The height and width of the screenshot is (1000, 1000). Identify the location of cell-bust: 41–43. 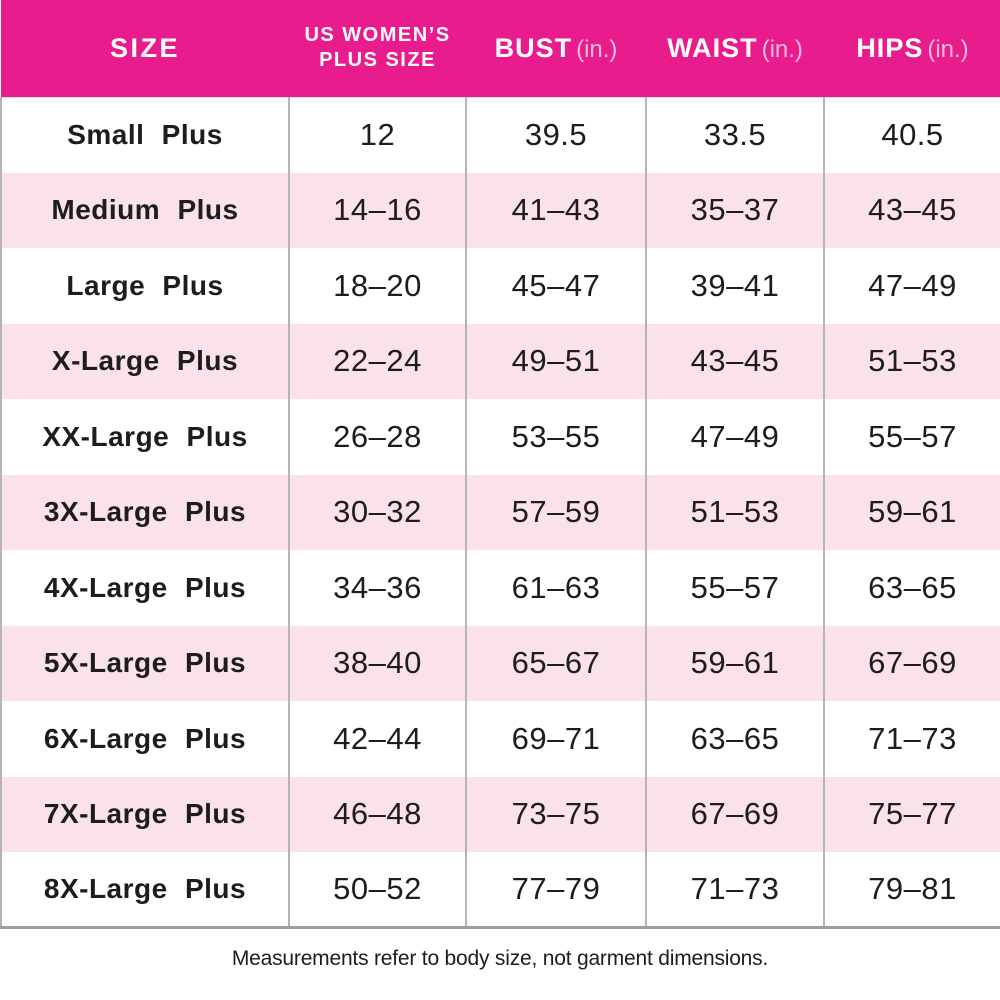
(555, 210).